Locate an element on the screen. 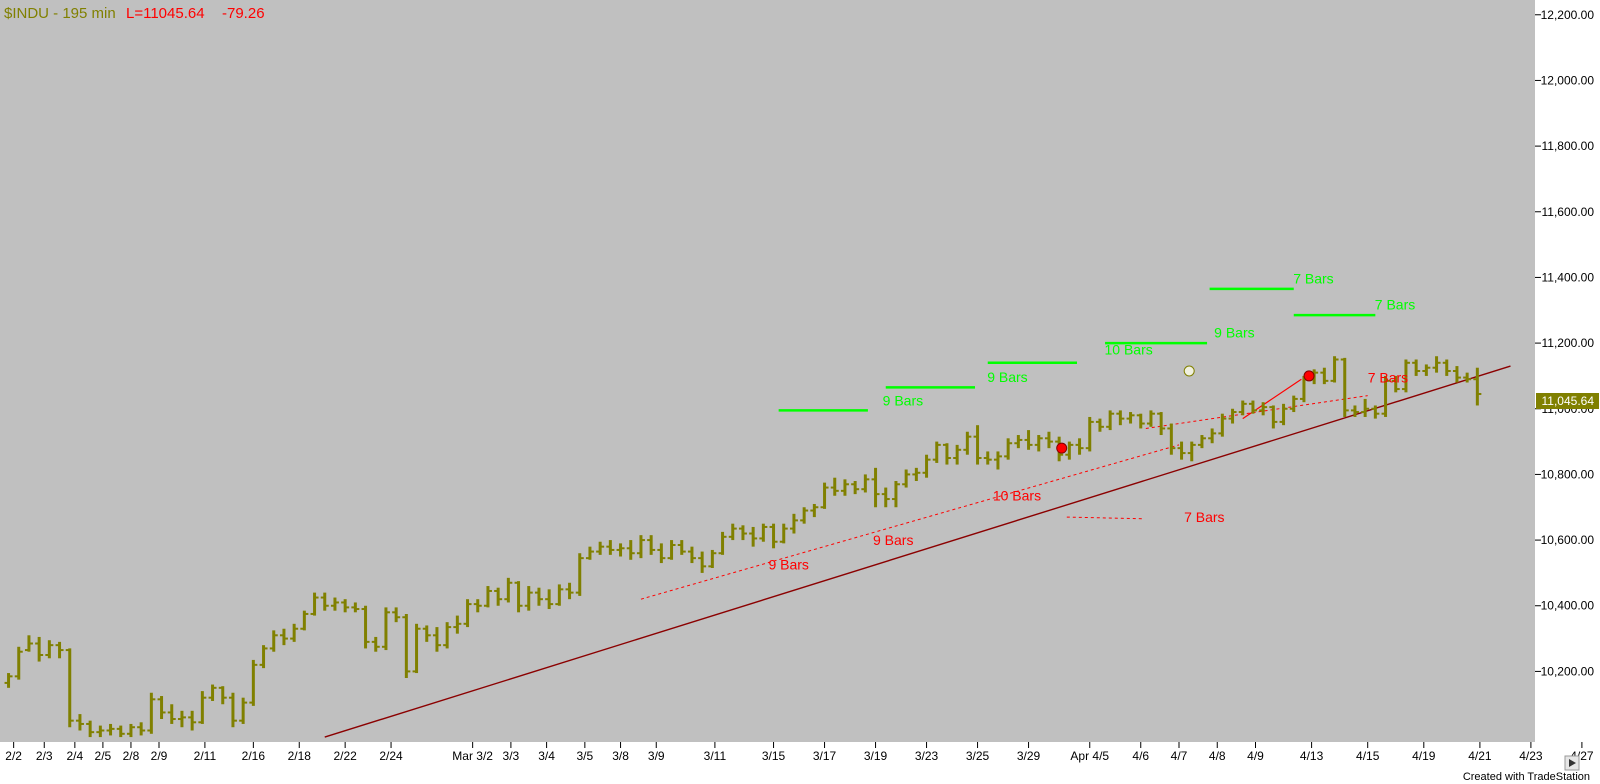 Image resolution: width=1600 pixels, height=784 pixels. y-tick-label: 12,200.00 is located at coordinates (1568, 15).